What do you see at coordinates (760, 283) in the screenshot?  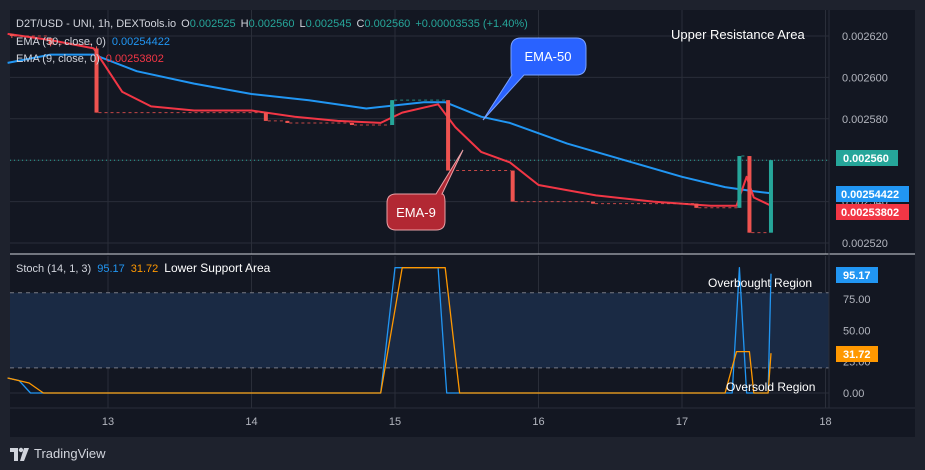 I see `overbought-label: Overbought Region` at bounding box center [760, 283].